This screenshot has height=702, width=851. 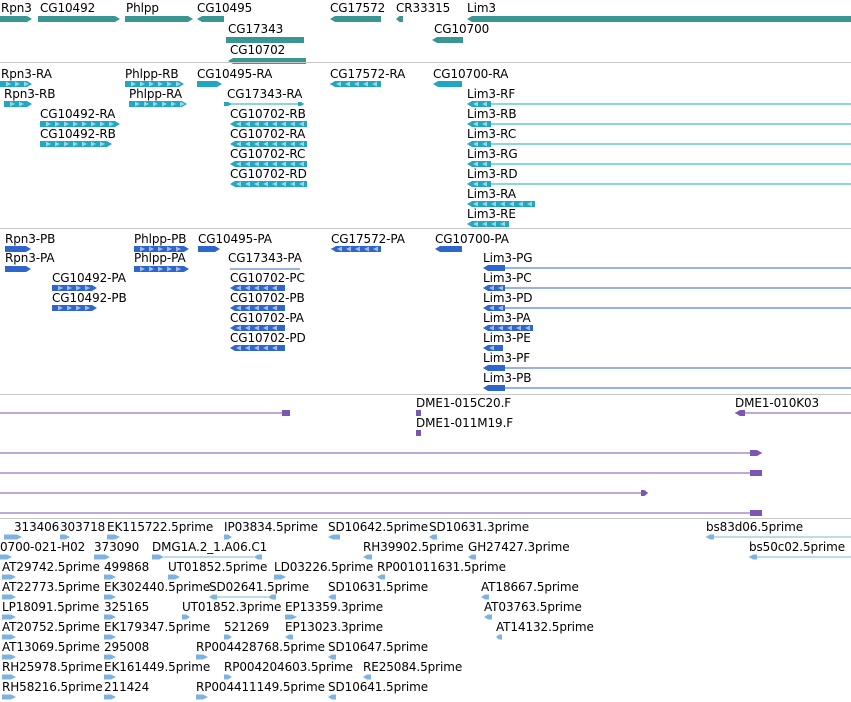 What do you see at coordinates (37, 527) in the screenshot?
I see `est-label: 313406` at bounding box center [37, 527].